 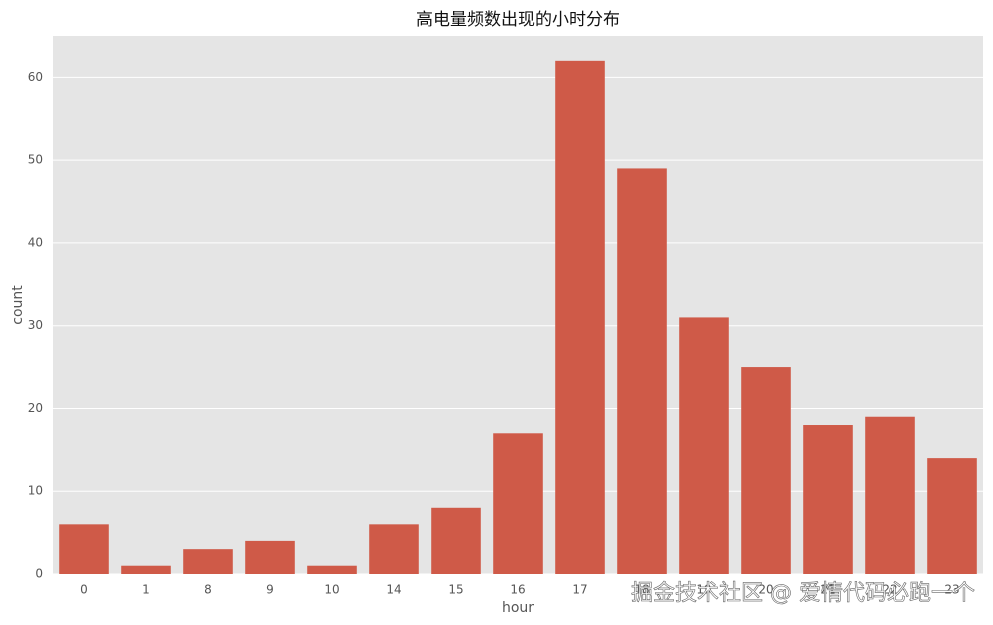 I want to click on y-tick-label: 10, so click(x=35, y=491).